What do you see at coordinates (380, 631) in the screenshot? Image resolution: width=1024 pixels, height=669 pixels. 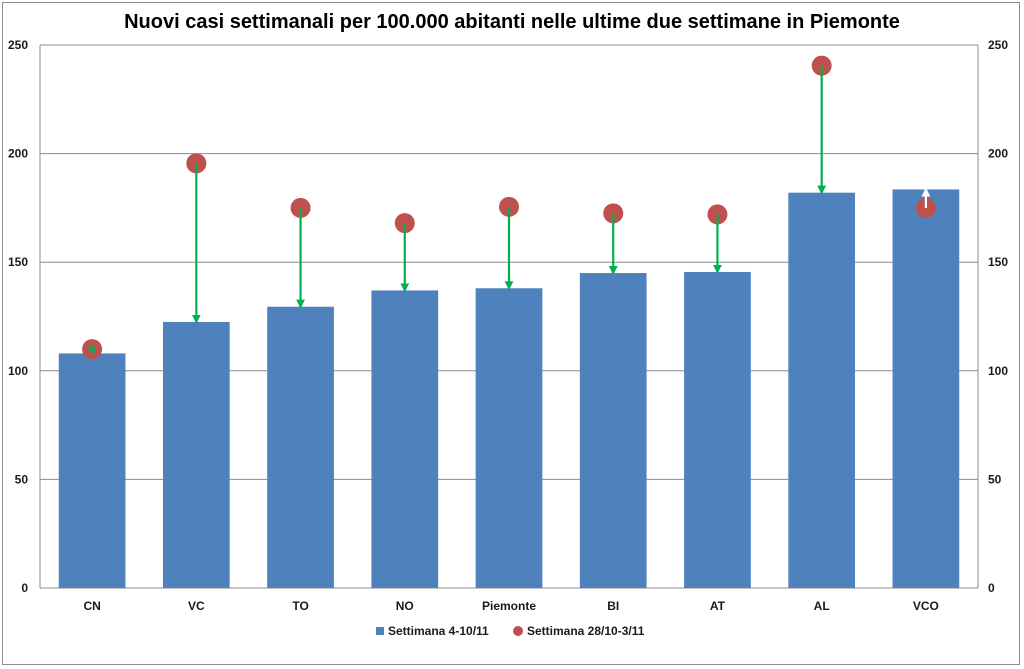 I see `legend-swatch-bars` at bounding box center [380, 631].